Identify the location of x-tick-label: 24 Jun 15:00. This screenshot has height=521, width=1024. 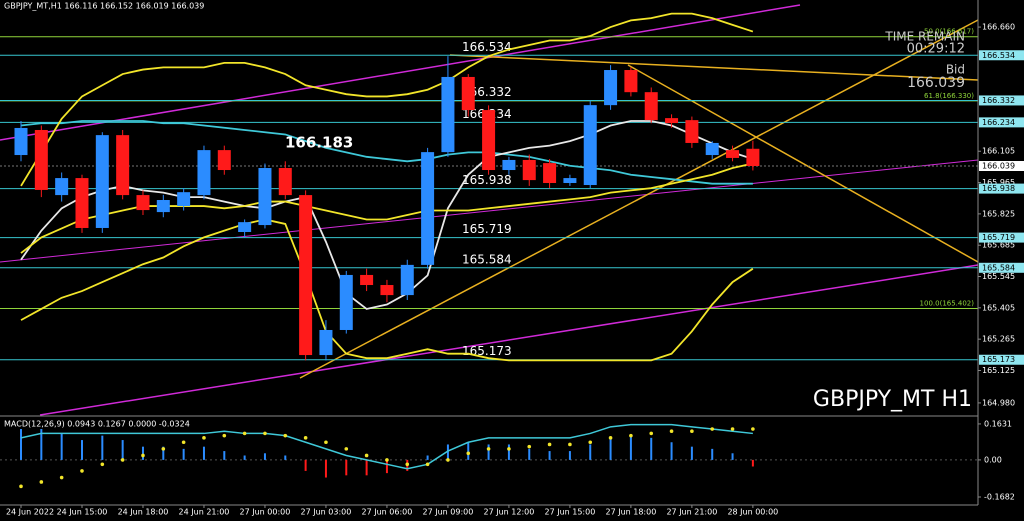
(82, 512).